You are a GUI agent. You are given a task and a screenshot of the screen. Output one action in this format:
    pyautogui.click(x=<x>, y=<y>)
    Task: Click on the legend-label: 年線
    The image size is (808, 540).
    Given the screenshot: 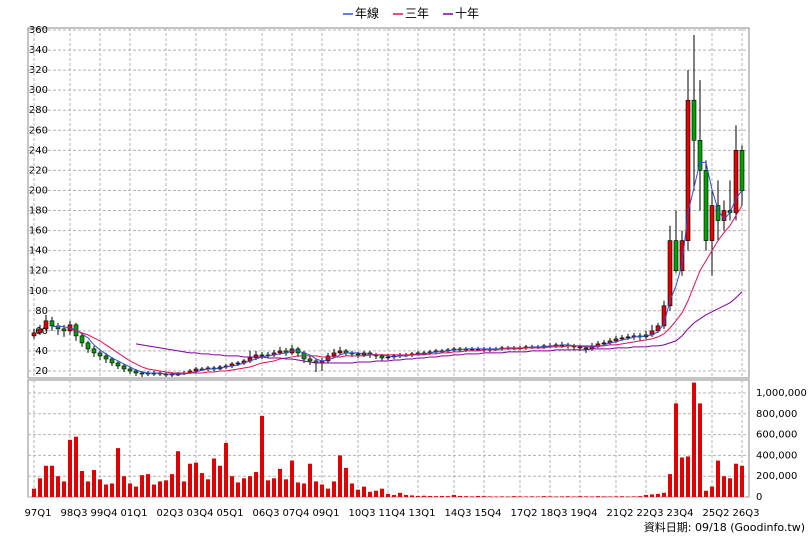 What is the action you would take?
    pyautogui.click(x=367, y=13)
    